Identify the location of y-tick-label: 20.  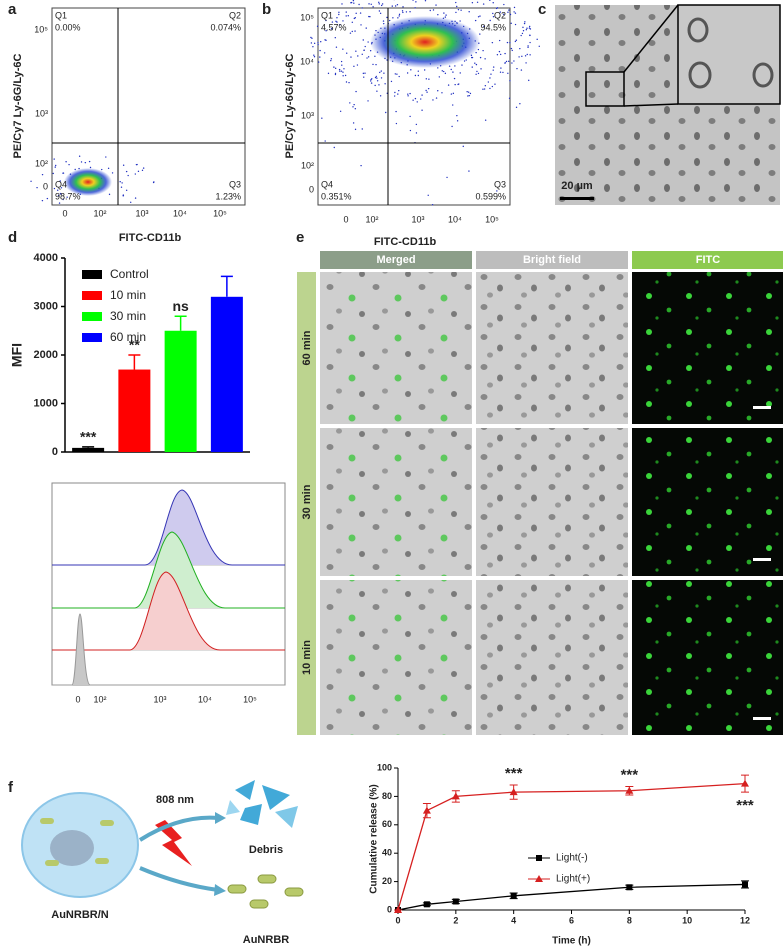
(387, 881).